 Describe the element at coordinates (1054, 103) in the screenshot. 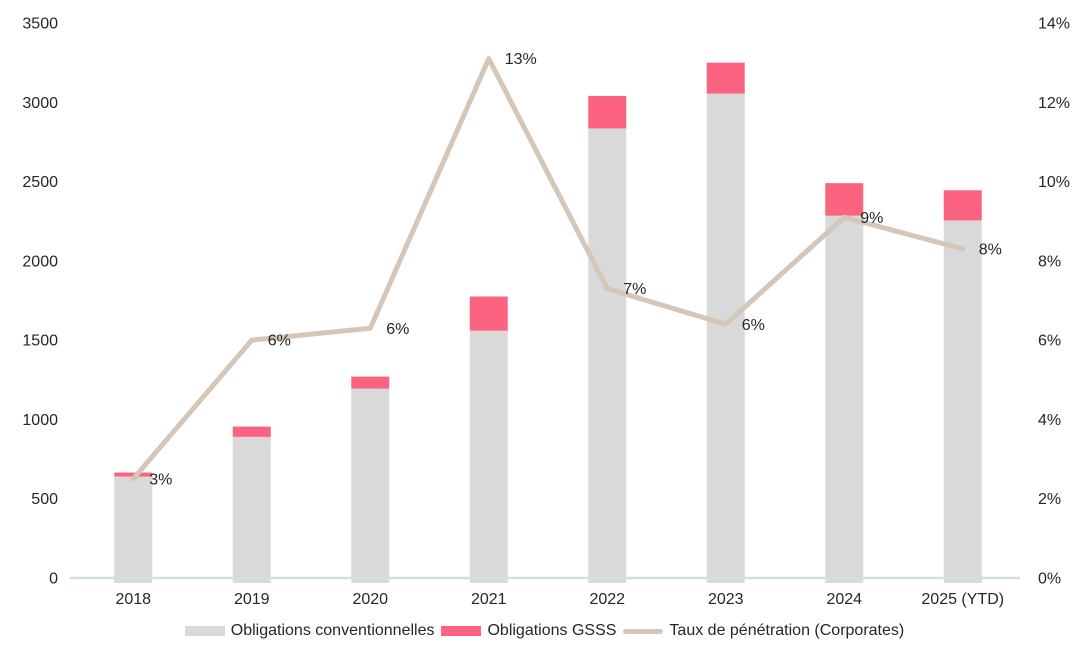

I see `right-axis-tick-label: 12%` at that location.